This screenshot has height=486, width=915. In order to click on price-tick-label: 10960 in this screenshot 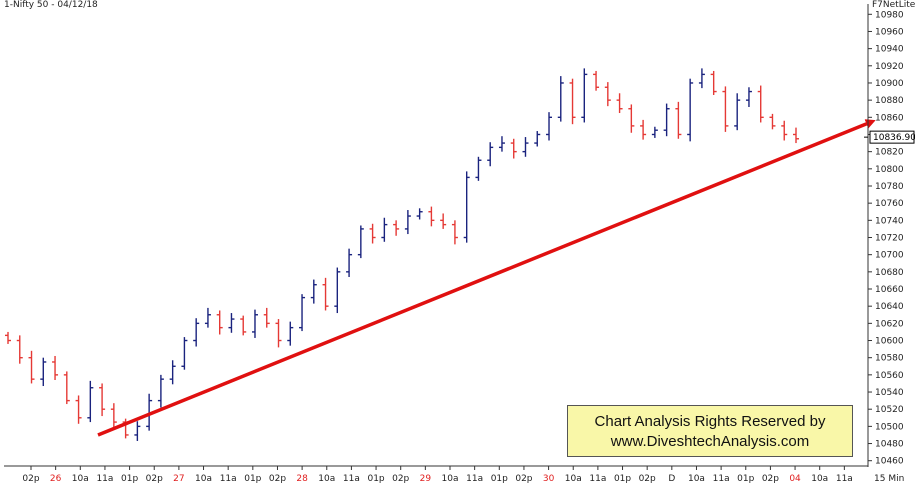, I will do `click(889, 32)`.